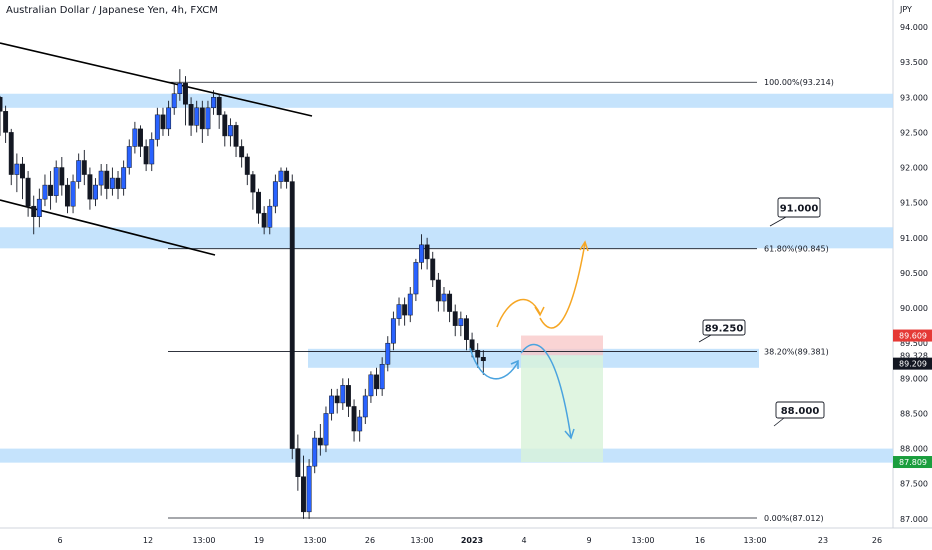  What do you see at coordinates (877, 540) in the screenshot?
I see `x-tick-label: 26` at bounding box center [877, 540].